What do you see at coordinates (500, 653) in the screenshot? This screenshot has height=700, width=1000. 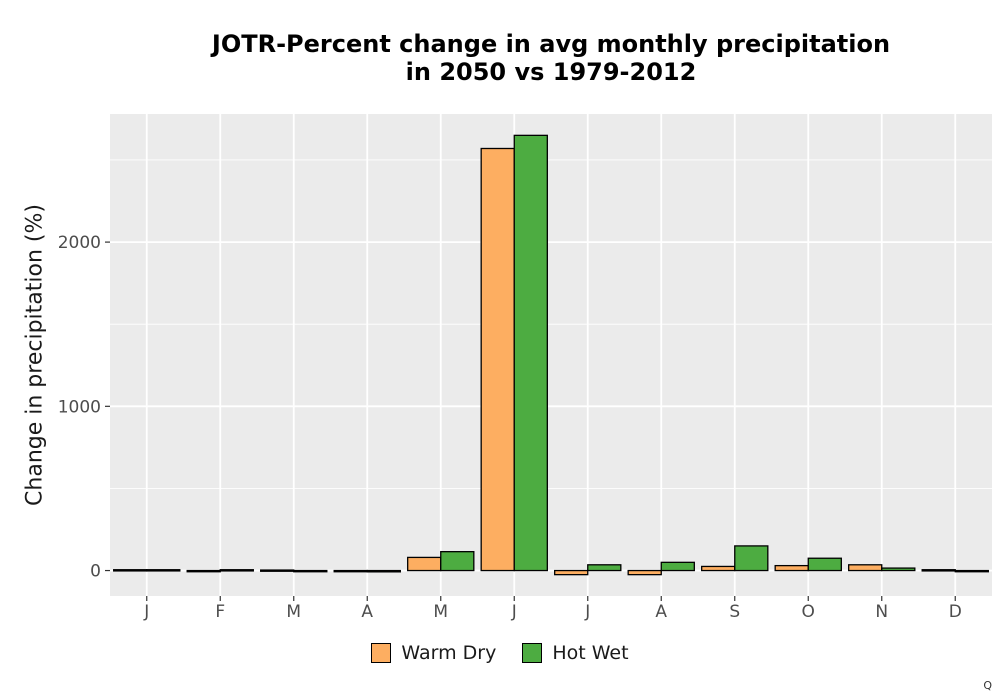 I see `legend: Warm Dry Hot Wet` at bounding box center [500, 653].